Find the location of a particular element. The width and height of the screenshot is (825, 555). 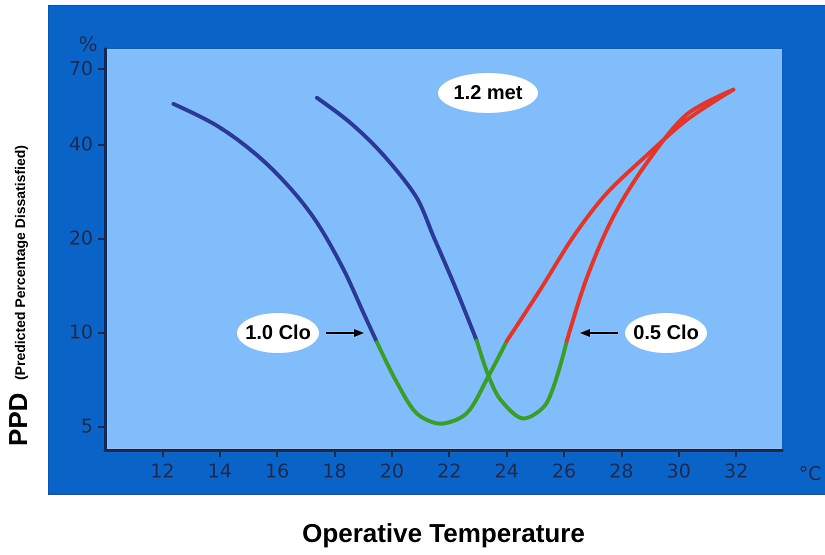

x-tick-label: 16 is located at coordinates (277, 471).